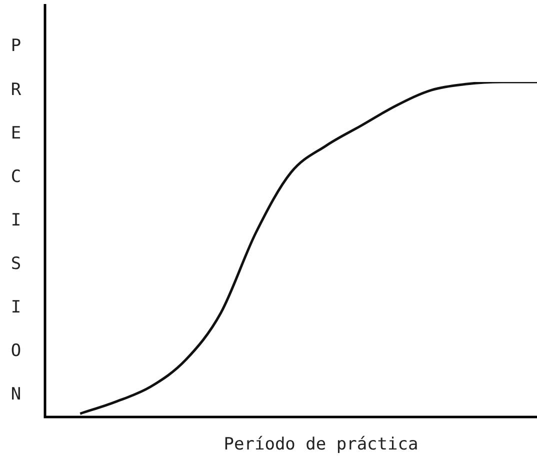 The width and height of the screenshot is (537, 461). I want to click on text: PRECISION, so click(16, 220).